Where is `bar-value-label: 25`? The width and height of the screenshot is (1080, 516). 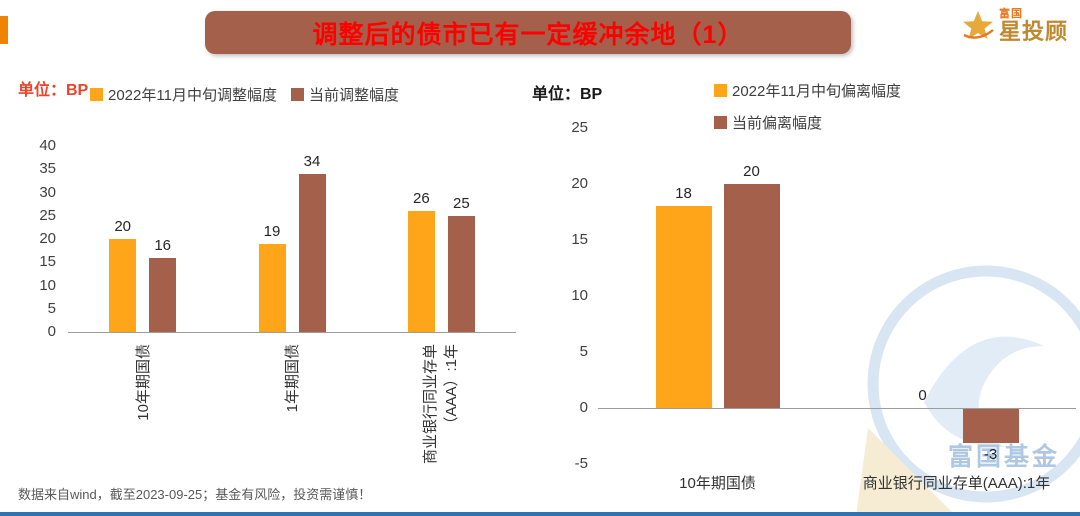 bar-value-label: 25 is located at coordinates (461, 203).